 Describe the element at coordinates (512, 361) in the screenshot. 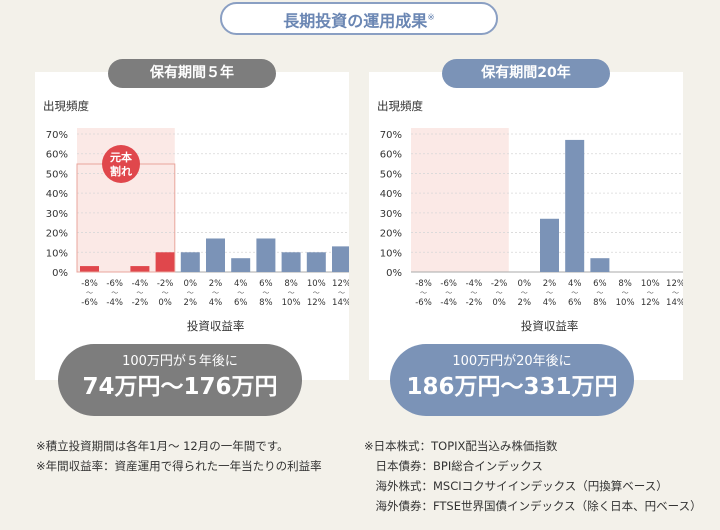

I see `summary-20y-line1: 100万円が20年後に` at that location.